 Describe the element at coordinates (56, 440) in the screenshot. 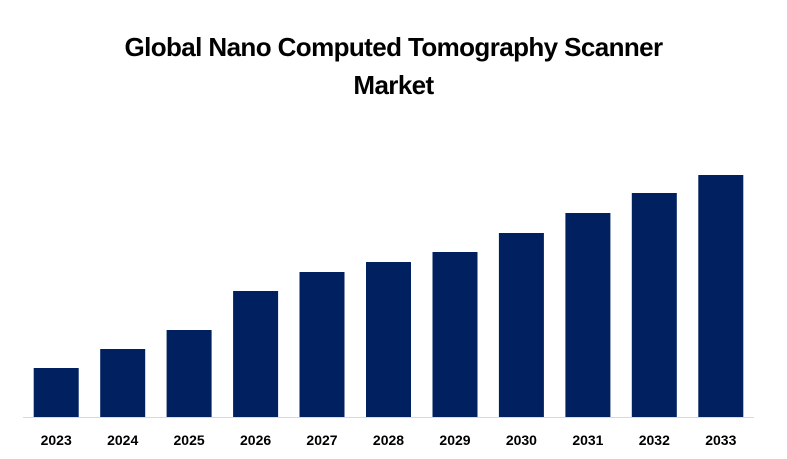

I see `x-tick-label-2023: 2023` at that location.